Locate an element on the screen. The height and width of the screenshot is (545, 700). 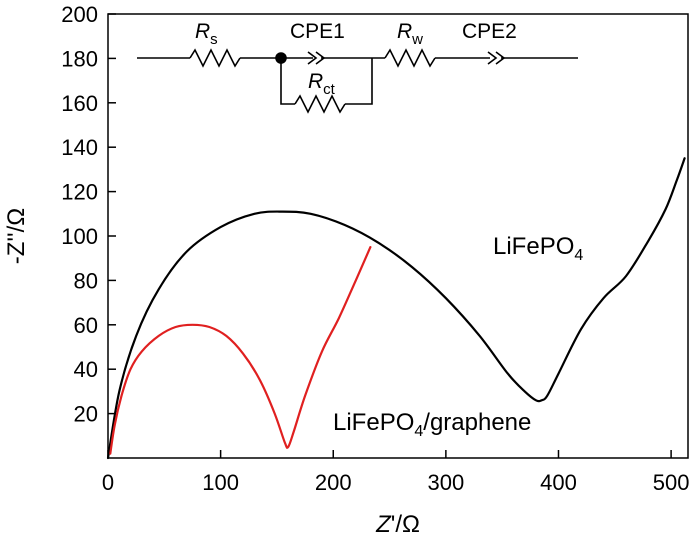
label-rs: Rs is located at coordinates (206, 34).